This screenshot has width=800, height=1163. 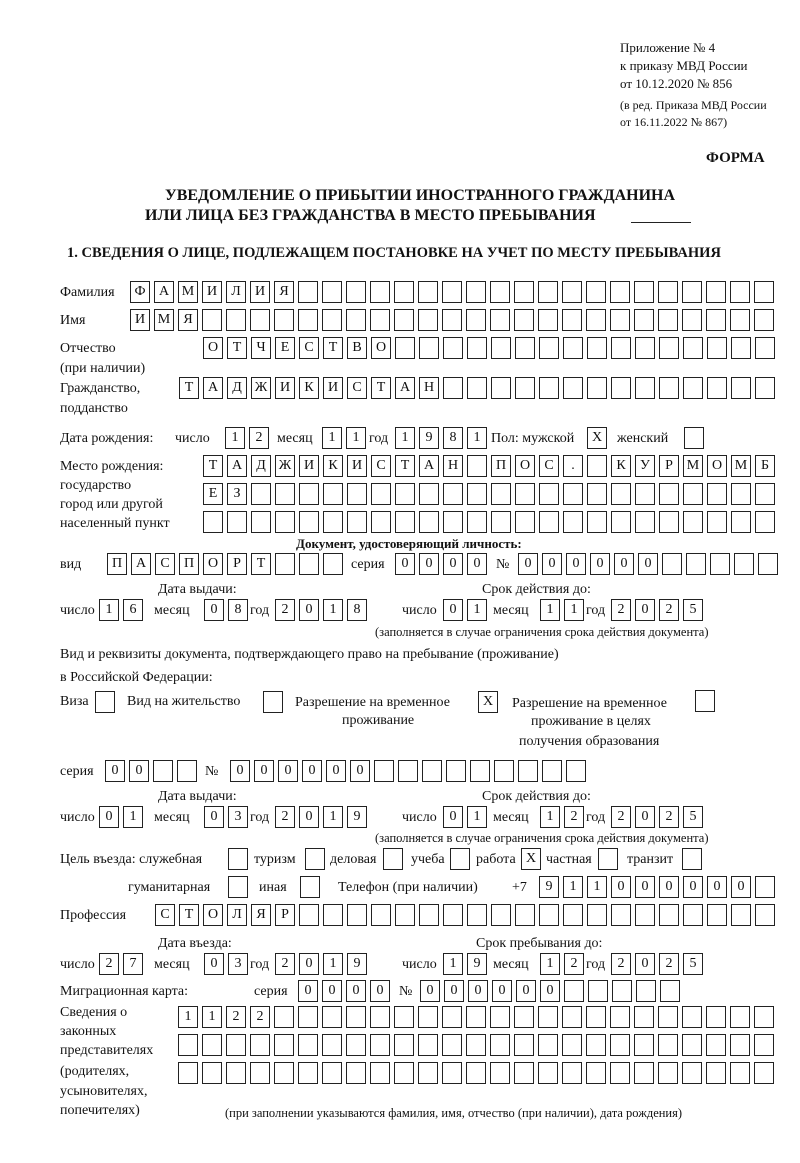 What do you see at coordinates (238, 610) in the screenshot?
I see `char-box: 8` at bounding box center [238, 610].